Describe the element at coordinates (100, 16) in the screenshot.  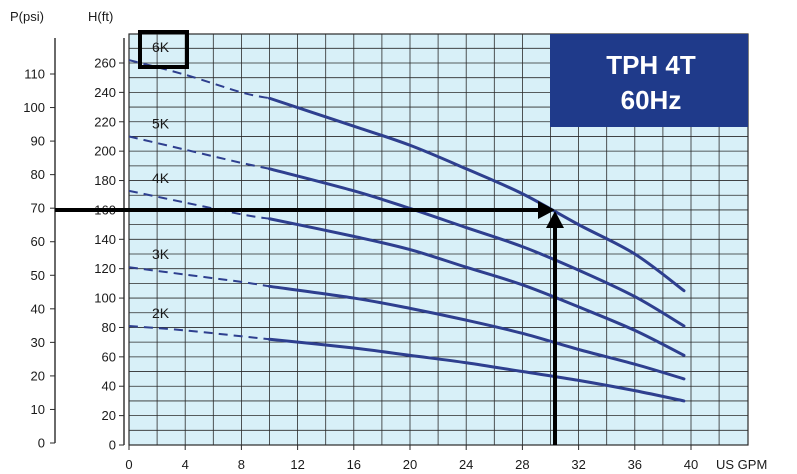
I see `ft-axis-title: H(ft)` at that location.